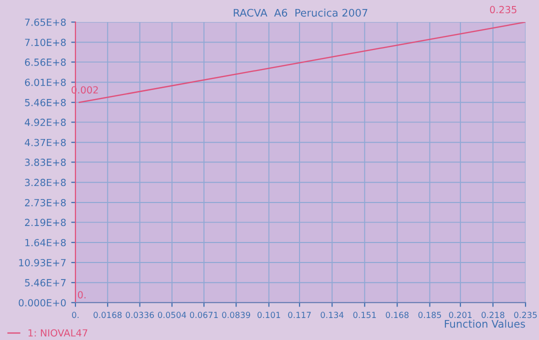  I want to click on chart-title: RACVA A6 Perucica 2007, so click(301, 12).